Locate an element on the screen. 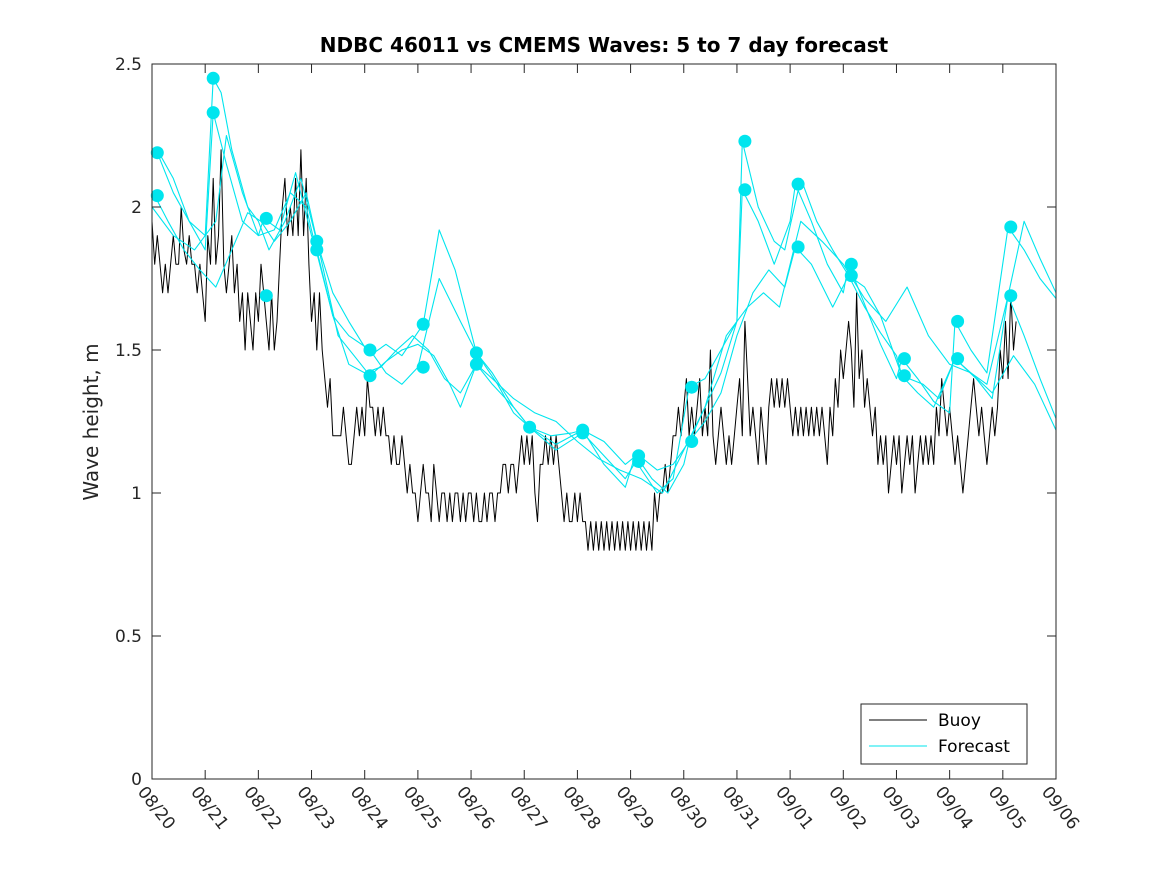 This screenshot has height=875, width=1167. x-tick-label: 09/03 is located at coordinates (901, 808).